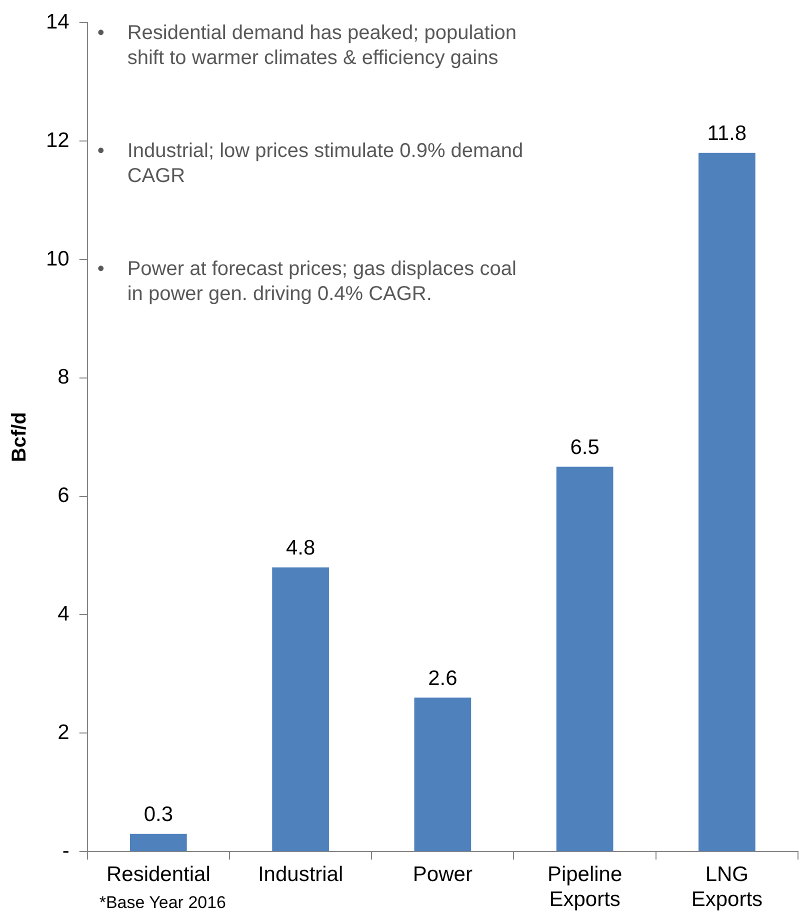  I want to click on y-axis-title: Bcf/d, so click(19, 437).